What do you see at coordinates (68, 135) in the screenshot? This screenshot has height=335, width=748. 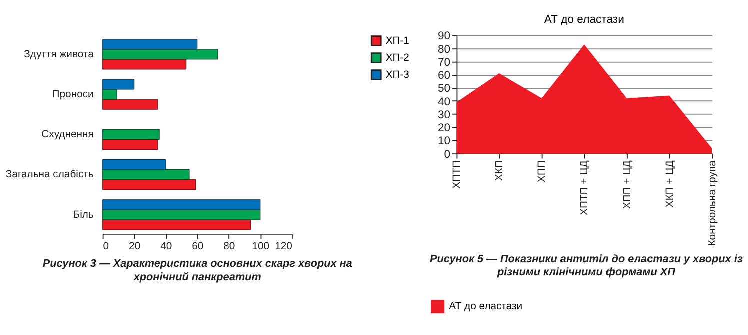 I see `y-tick-label: Схуднення` at bounding box center [68, 135].